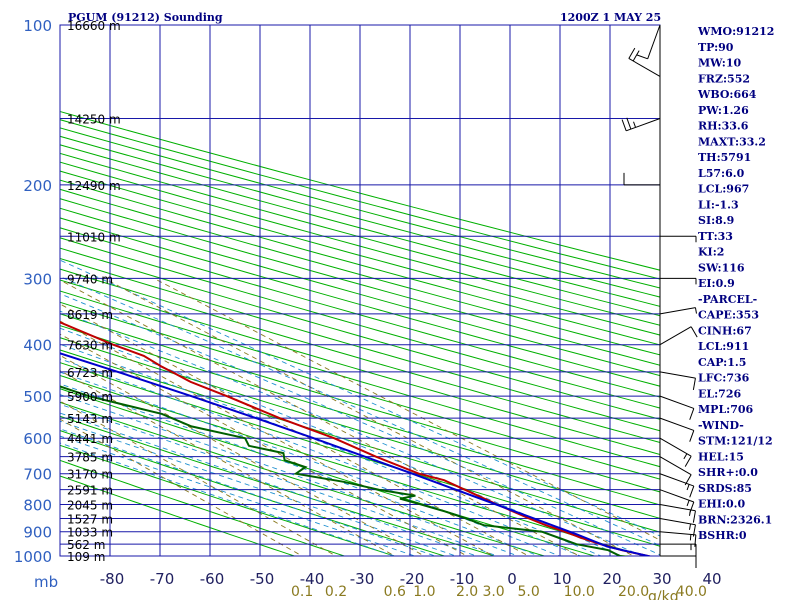  Describe the element at coordinates (723, 110) in the screenshot. I see `index-item: PW:1.26` at that location.